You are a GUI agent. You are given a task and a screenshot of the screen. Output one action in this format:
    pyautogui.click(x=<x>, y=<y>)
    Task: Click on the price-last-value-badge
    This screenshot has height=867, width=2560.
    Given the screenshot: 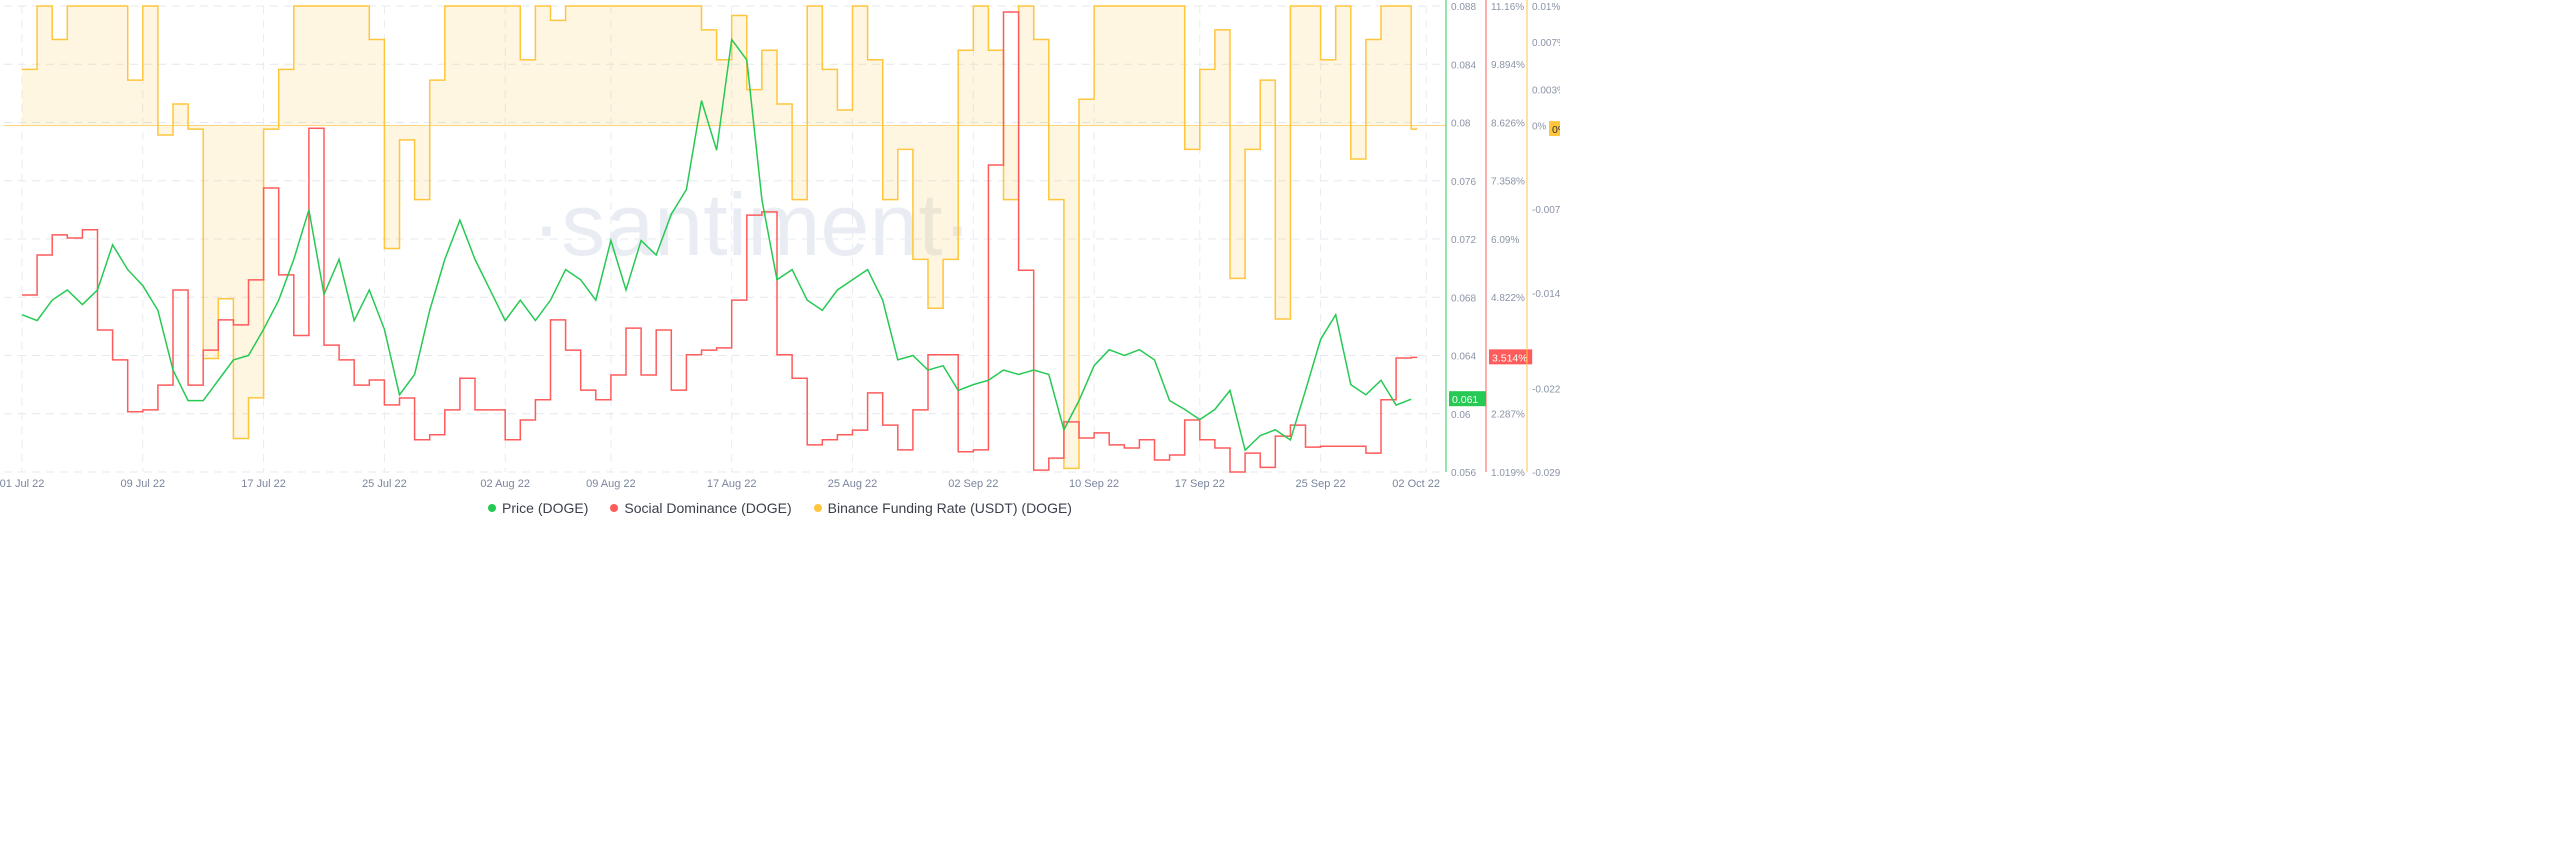 What is the action you would take?
    pyautogui.click(x=1467, y=399)
    